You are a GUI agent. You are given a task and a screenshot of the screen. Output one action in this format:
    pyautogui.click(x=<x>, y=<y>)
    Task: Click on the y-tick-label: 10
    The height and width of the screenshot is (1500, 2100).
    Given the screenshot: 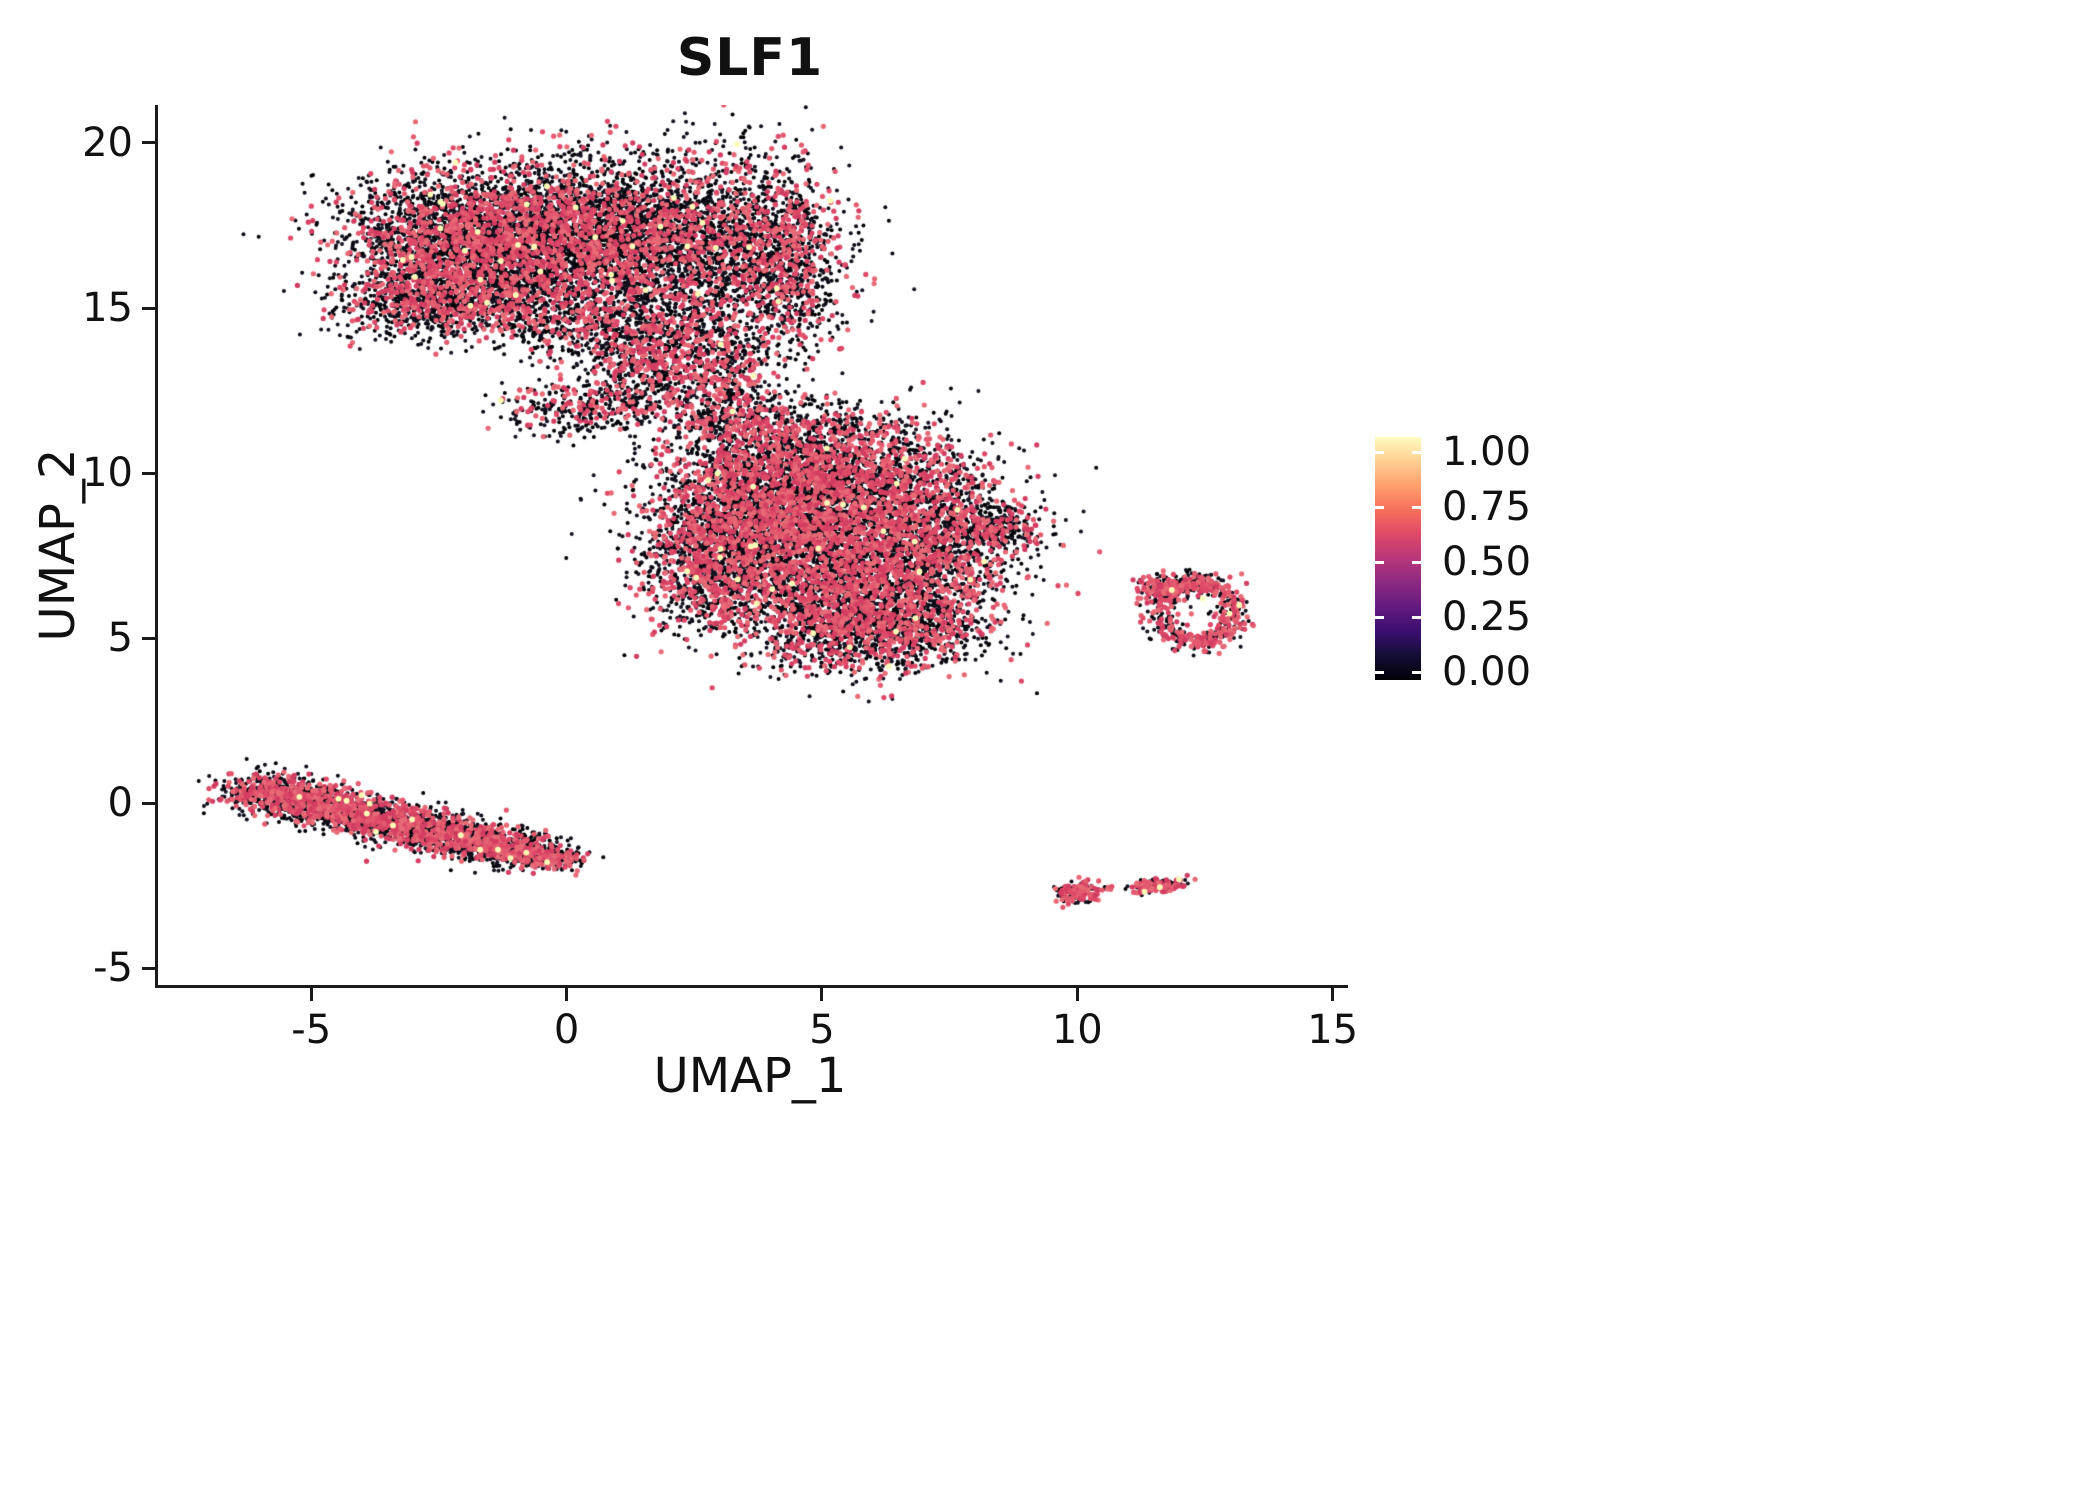 What is the action you would take?
    pyautogui.click(x=107, y=473)
    